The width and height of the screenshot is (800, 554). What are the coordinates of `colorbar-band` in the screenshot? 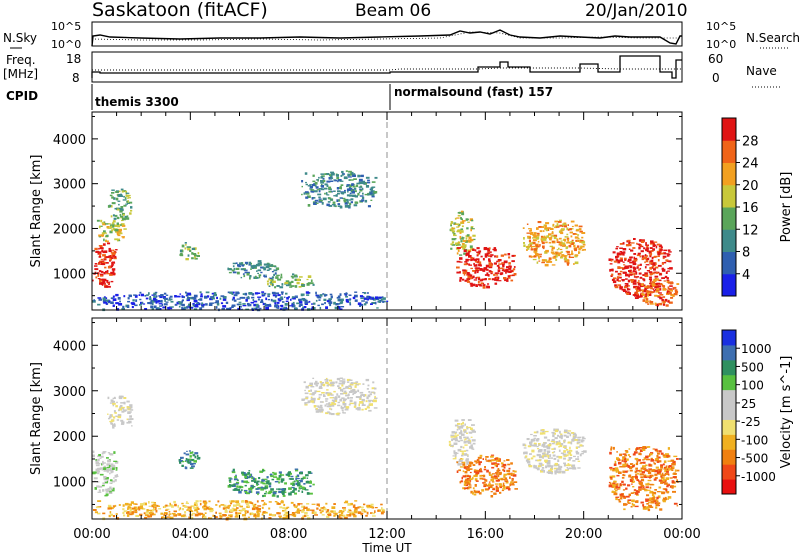 It's located at (729, 196).